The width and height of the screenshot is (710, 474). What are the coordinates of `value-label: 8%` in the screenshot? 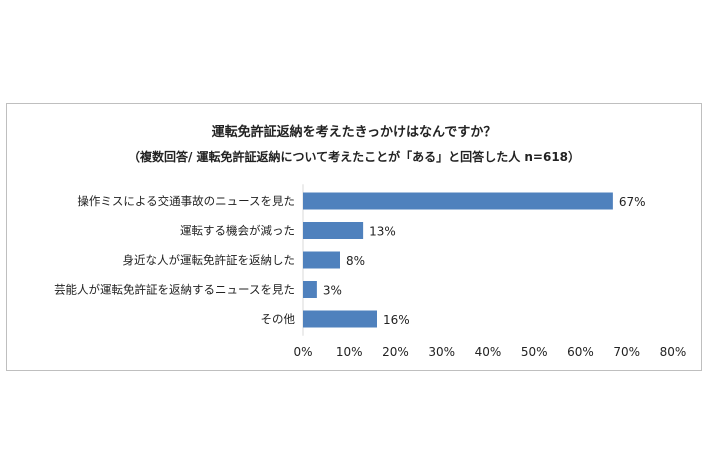 It's located at (355, 261).